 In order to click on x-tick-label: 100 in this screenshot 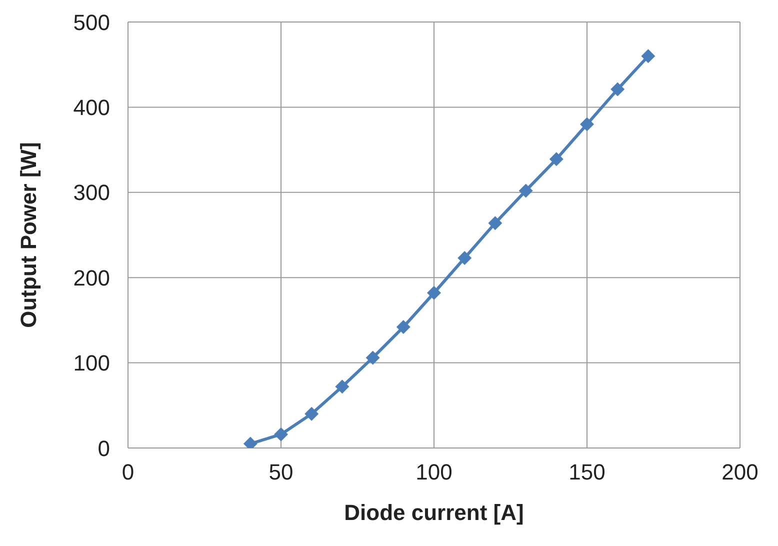, I will do `click(434, 472)`.